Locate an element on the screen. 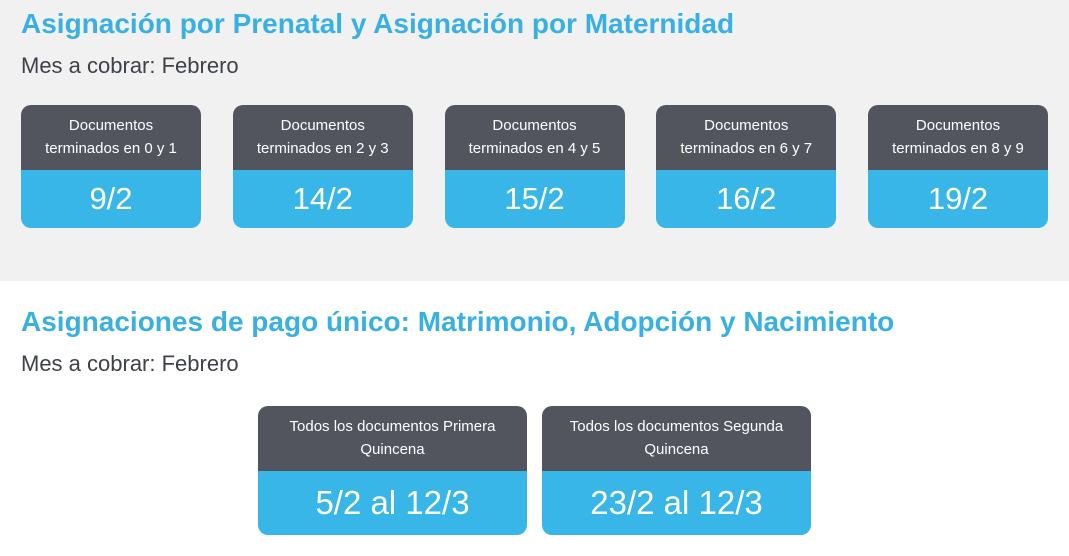 The width and height of the screenshot is (1069, 556). card-payment-date: 15/2 is located at coordinates (534, 199).